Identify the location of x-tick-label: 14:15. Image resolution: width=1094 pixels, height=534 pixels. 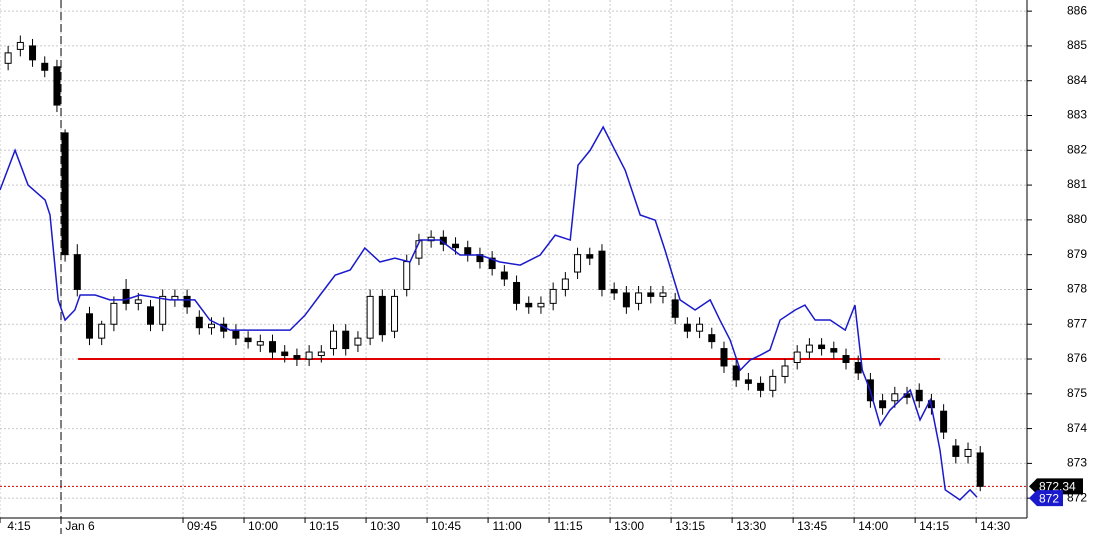
(934, 526).